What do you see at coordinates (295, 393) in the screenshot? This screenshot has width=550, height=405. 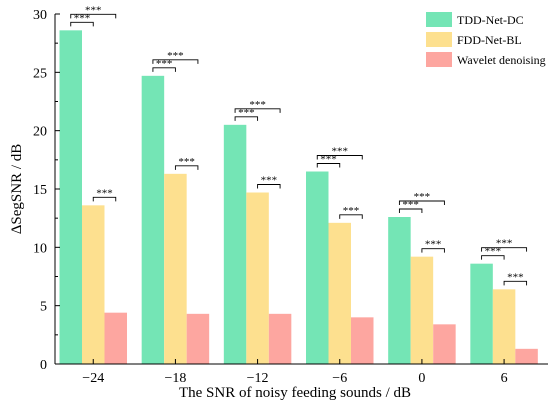 I see `x-axis-title: The SNR of noisy feeding sounds / dB` at bounding box center [295, 393].